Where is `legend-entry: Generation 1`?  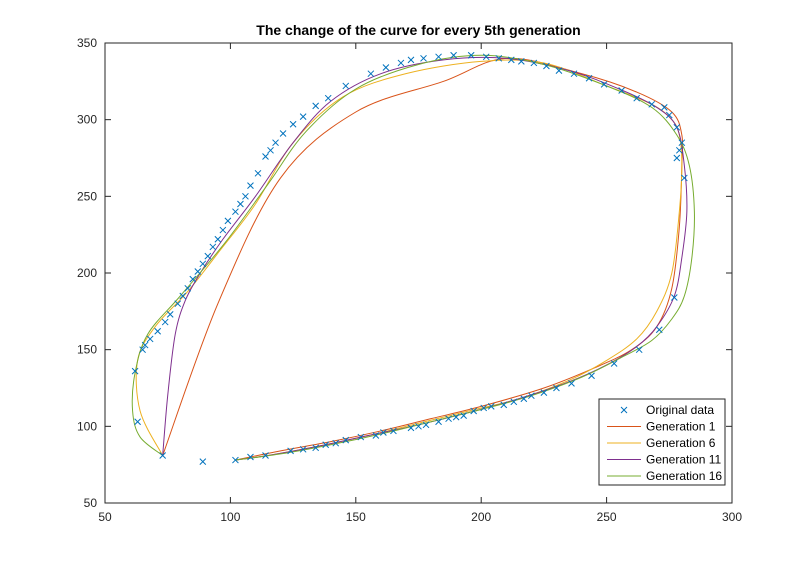 legend-entry: Generation 1 is located at coordinates (661, 427).